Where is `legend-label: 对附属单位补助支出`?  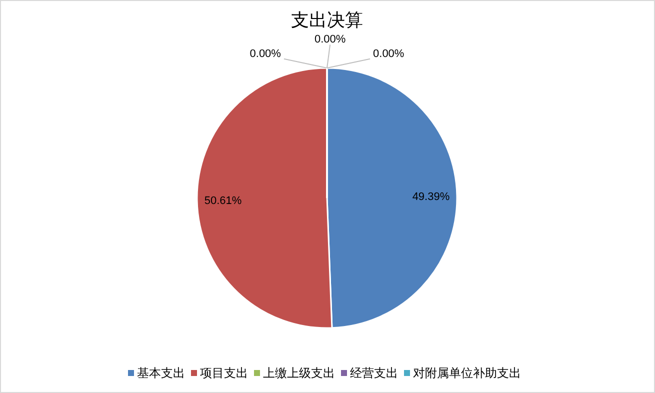
legend-label: 对附属单位补助支出 is located at coordinates (467, 373).